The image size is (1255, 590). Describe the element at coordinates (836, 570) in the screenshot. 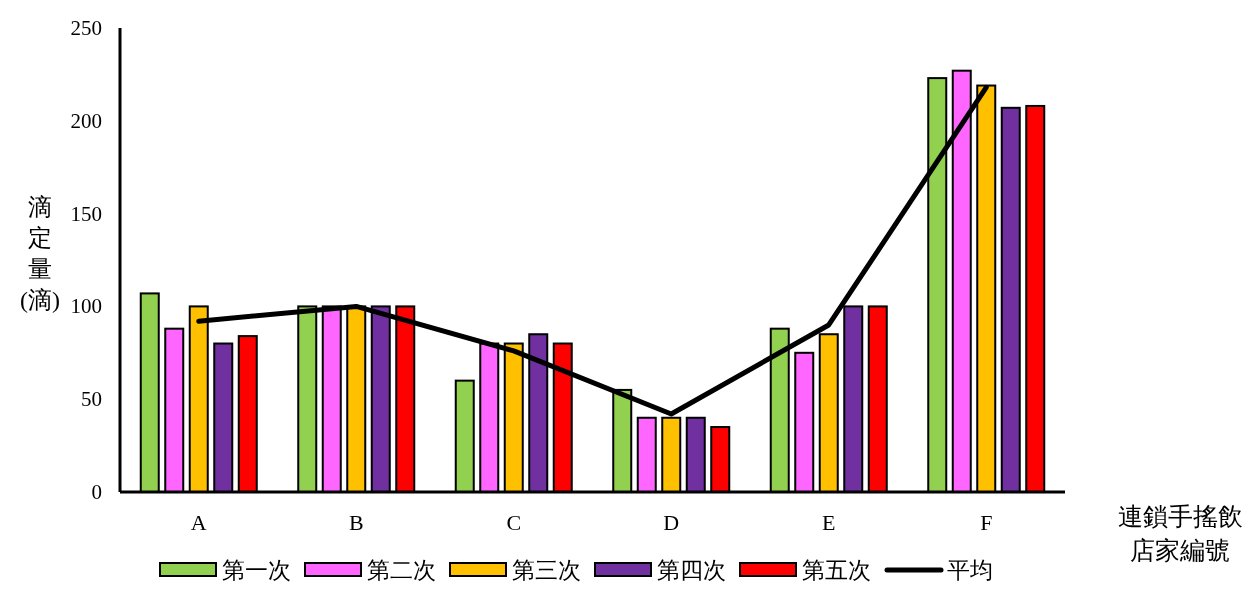

I see `legend-label: 第五次` at that location.